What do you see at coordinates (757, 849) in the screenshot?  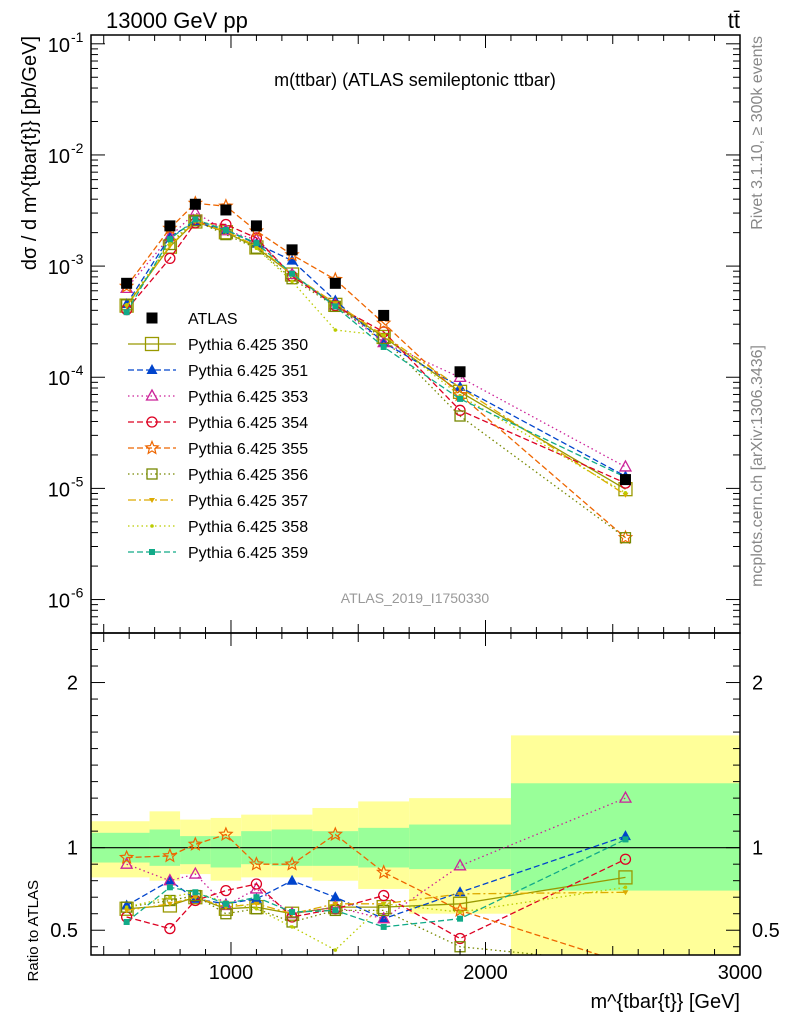 I see `ratio-tick-label-right: 1` at bounding box center [757, 849].